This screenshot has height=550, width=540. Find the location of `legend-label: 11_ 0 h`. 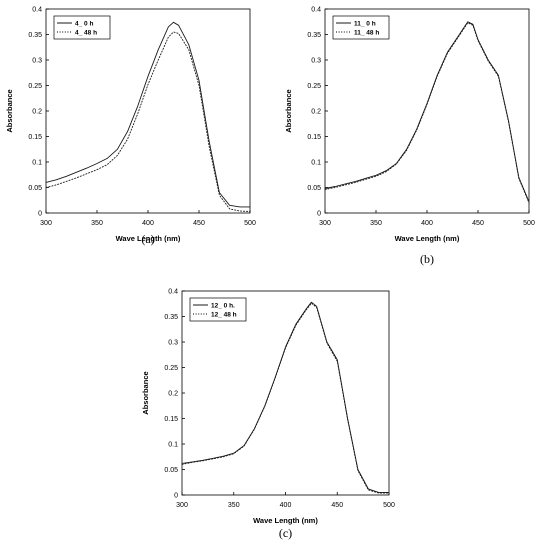

legend-label: 11_ 0 h is located at coordinates (365, 24).